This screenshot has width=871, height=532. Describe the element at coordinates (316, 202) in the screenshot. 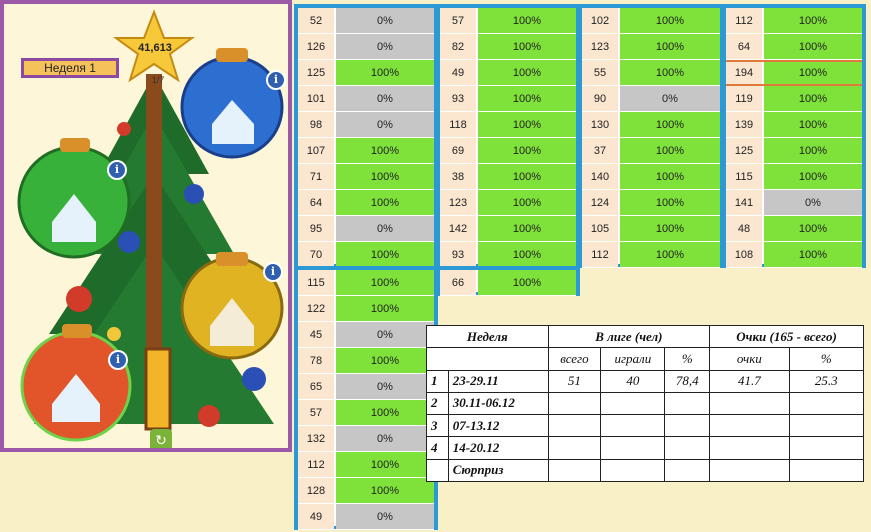

I see `level-number: 64` at that location.